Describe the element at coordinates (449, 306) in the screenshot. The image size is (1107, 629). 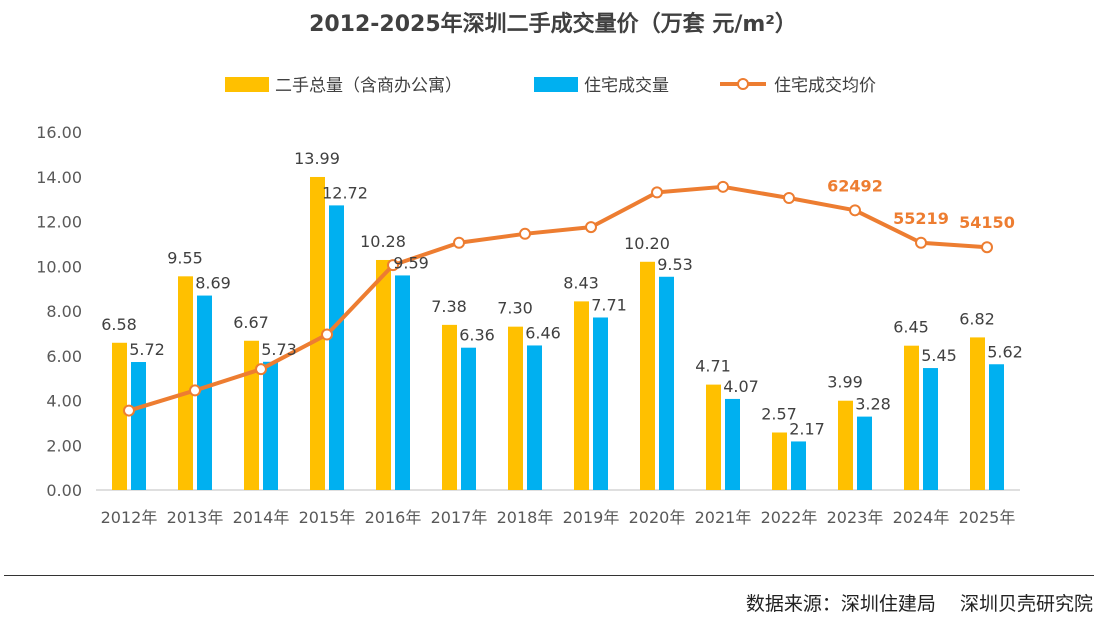
I see `data-label-total: 7.38` at that location.